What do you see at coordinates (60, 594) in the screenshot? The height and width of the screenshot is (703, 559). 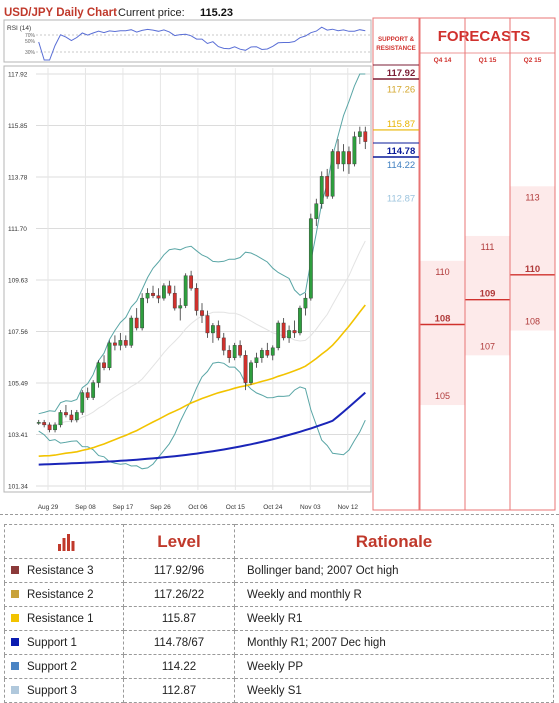 I see `level-name: Resistance 2` at bounding box center [60, 594].